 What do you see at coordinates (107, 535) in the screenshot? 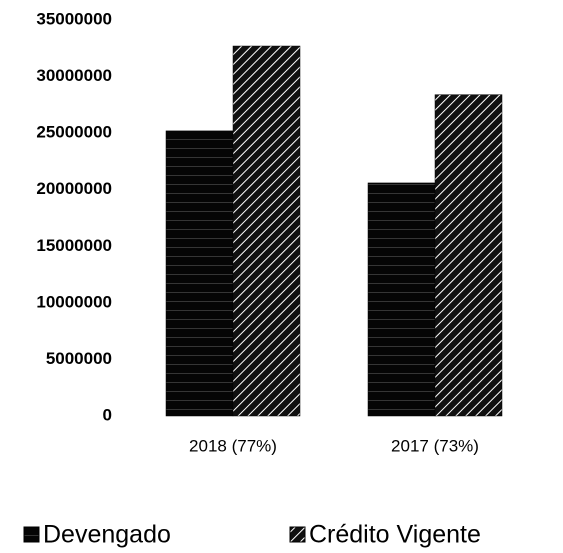
I see `legend-label: Devengado` at bounding box center [107, 535].